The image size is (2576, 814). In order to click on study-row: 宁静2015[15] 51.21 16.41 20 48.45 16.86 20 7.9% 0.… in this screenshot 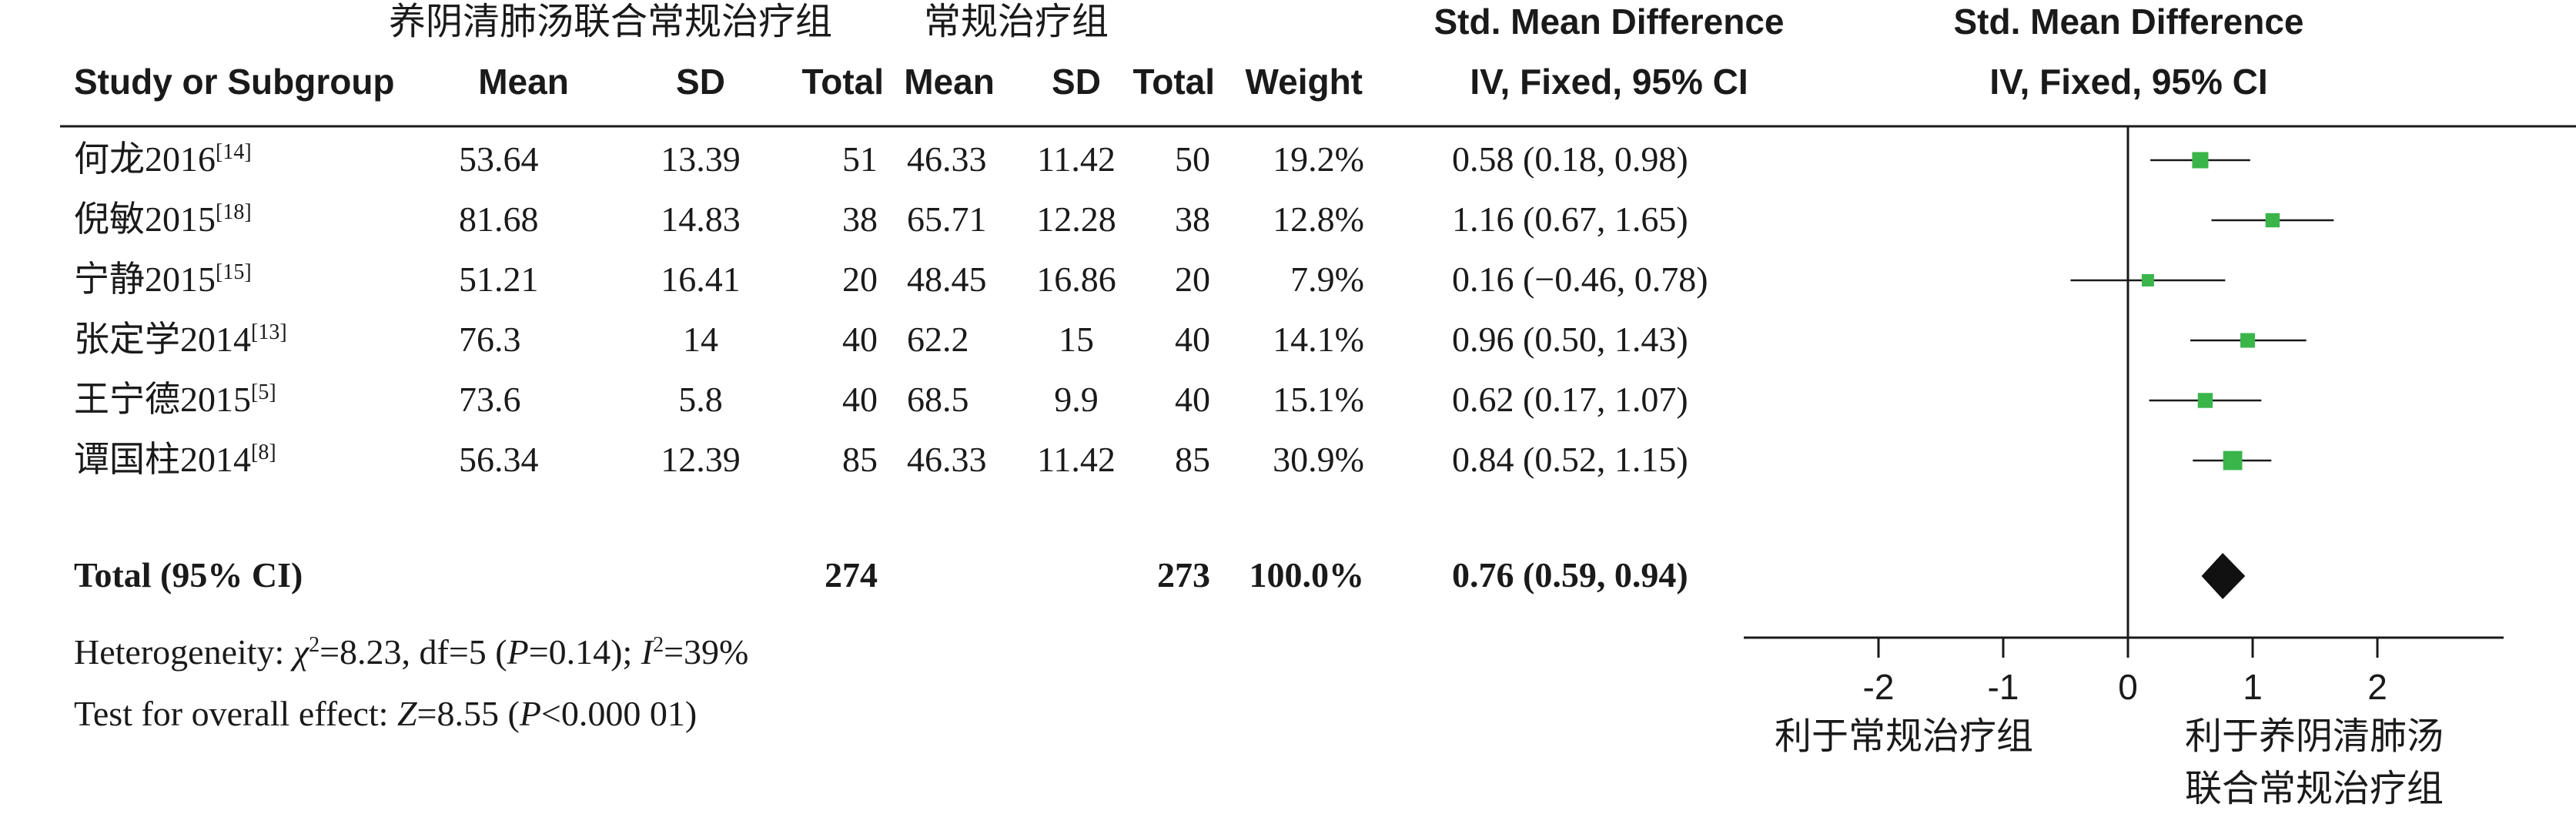, I will do `click(891, 279)`.